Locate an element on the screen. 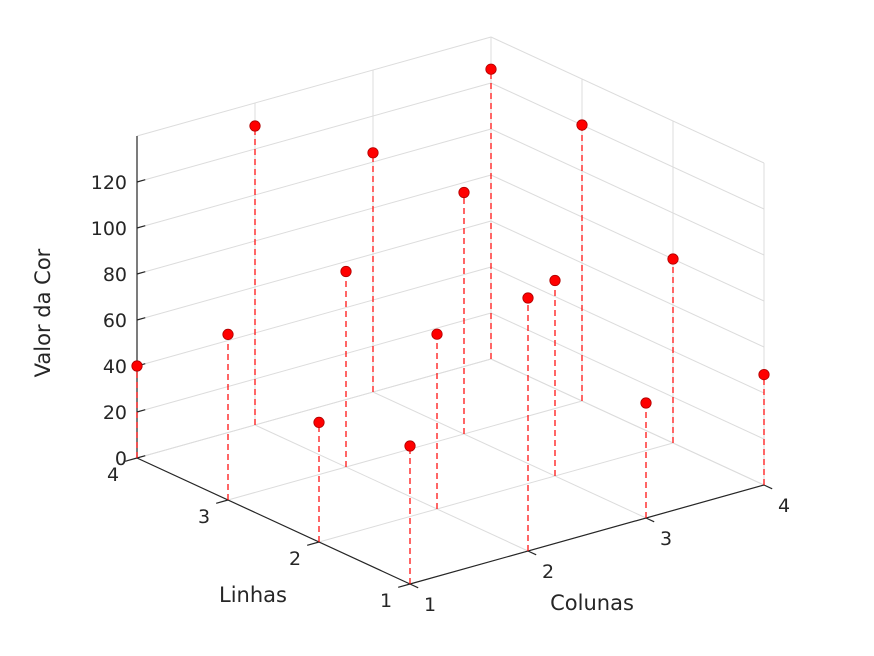 The height and width of the screenshot is (656, 874). y-axis-label: Linhas is located at coordinates (253, 595).